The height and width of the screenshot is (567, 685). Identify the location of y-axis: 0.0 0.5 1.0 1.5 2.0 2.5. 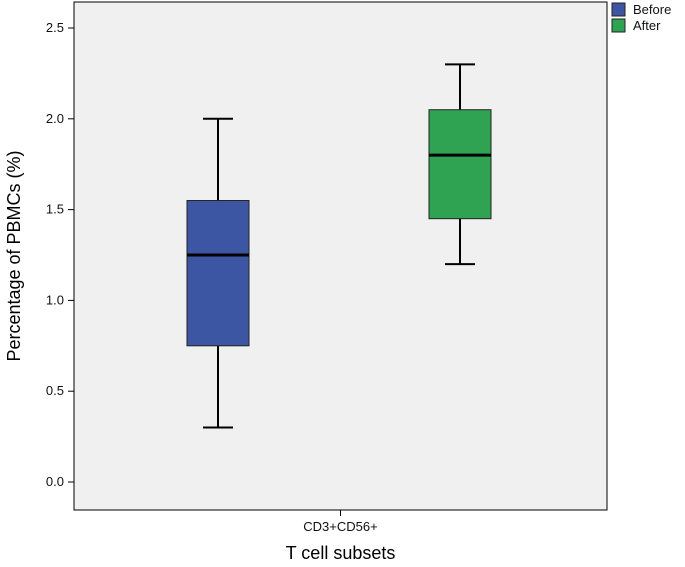
(60, 254).